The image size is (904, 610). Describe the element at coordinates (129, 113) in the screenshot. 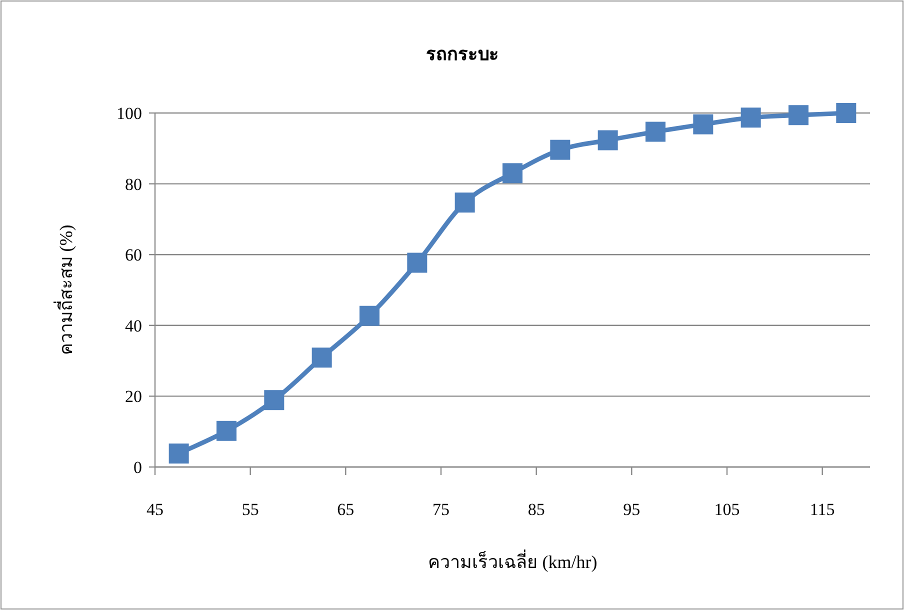

I see `y-tick-label: 100` at that location.